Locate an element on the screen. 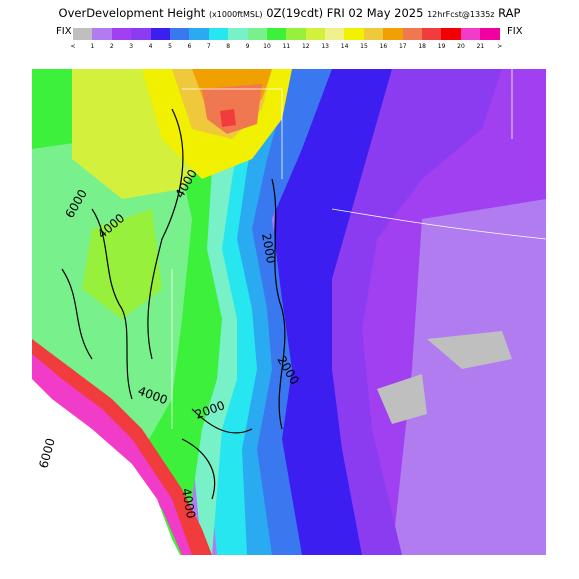 This screenshot has height=579, width=579. fix-label-left: FIX is located at coordinates (64, 31).